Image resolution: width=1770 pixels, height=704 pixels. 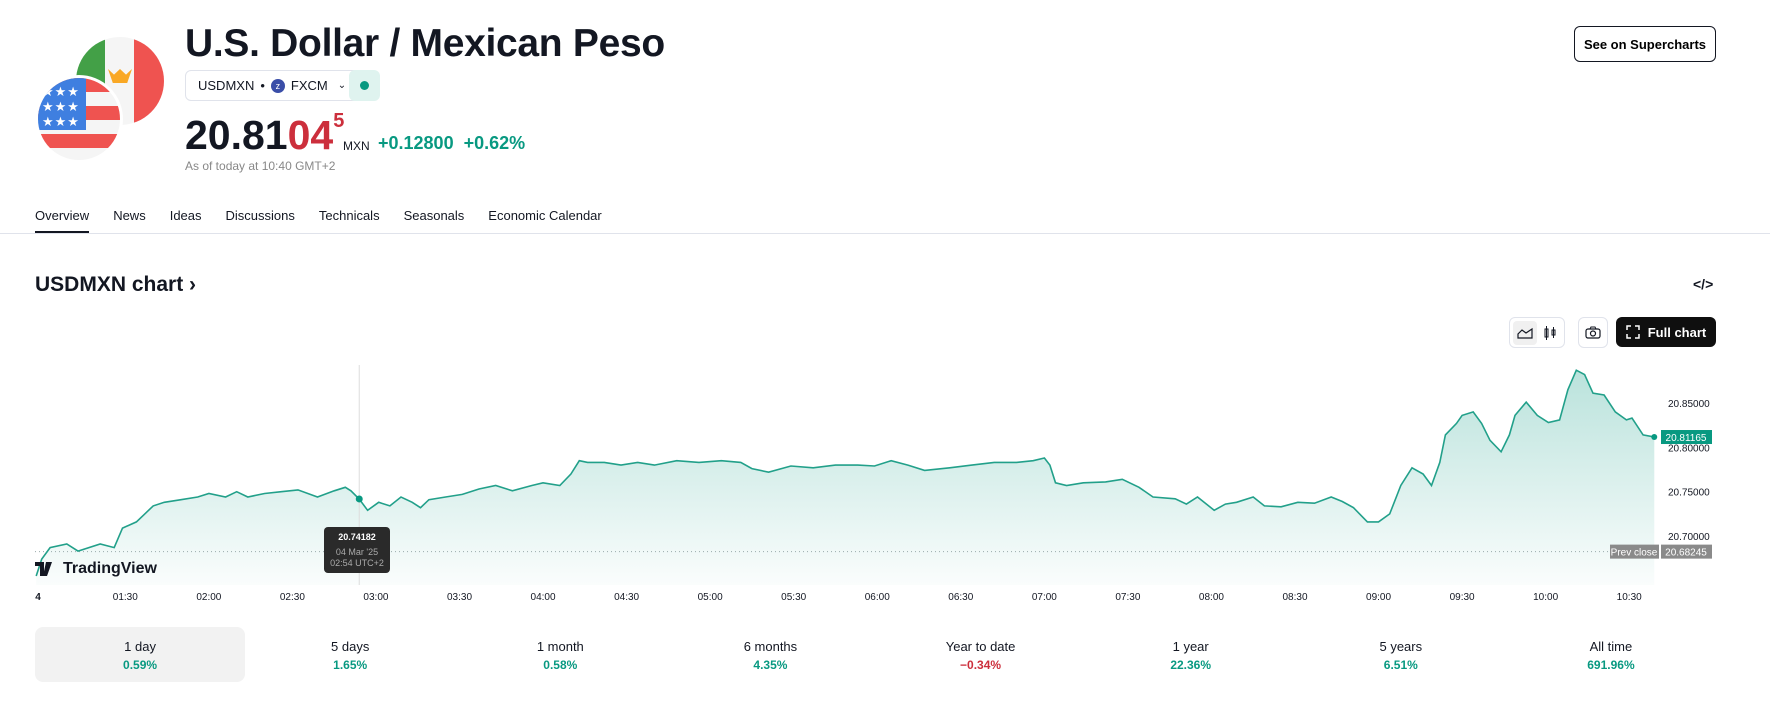 What do you see at coordinates (349, 215) in the screenshot?
I see `tab-technicals: Technicals` at bounding box center [349, 215].